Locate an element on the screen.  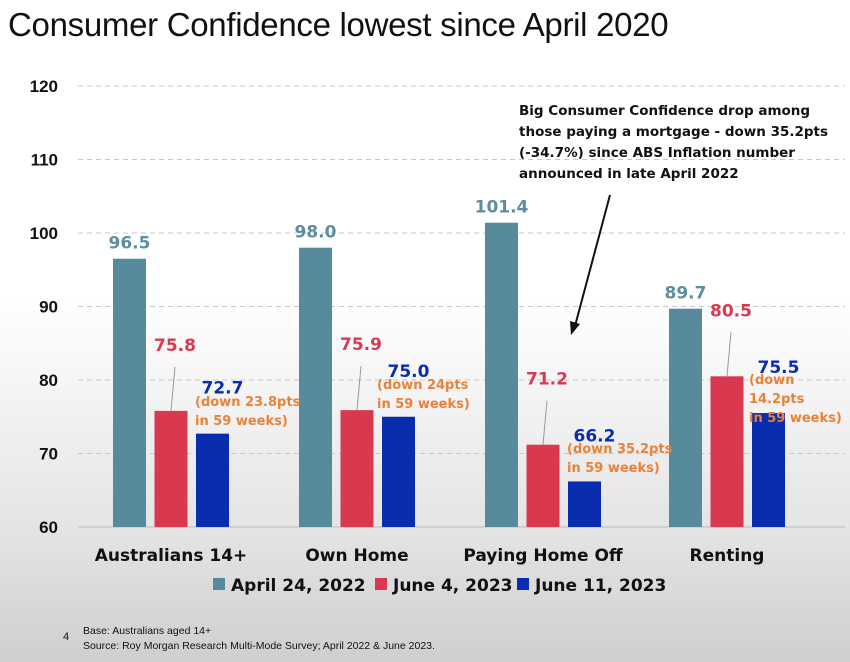
arrow-head-icon is located at coordinates (575, 328).